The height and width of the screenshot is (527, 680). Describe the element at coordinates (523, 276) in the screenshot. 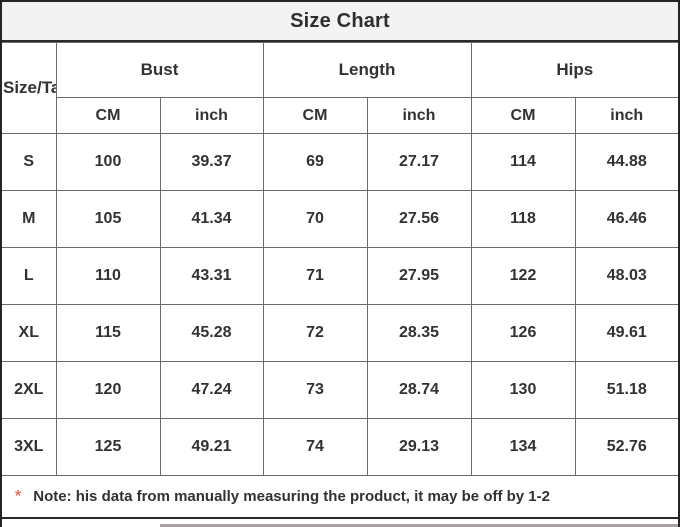

I see `cell-hips-cm: 122` at that location.